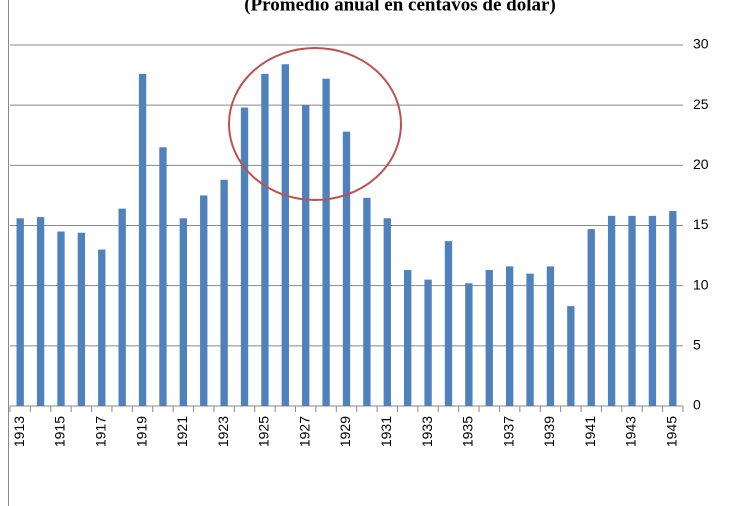  I want to click on x-tick-label: 1929, so click(345, 431).